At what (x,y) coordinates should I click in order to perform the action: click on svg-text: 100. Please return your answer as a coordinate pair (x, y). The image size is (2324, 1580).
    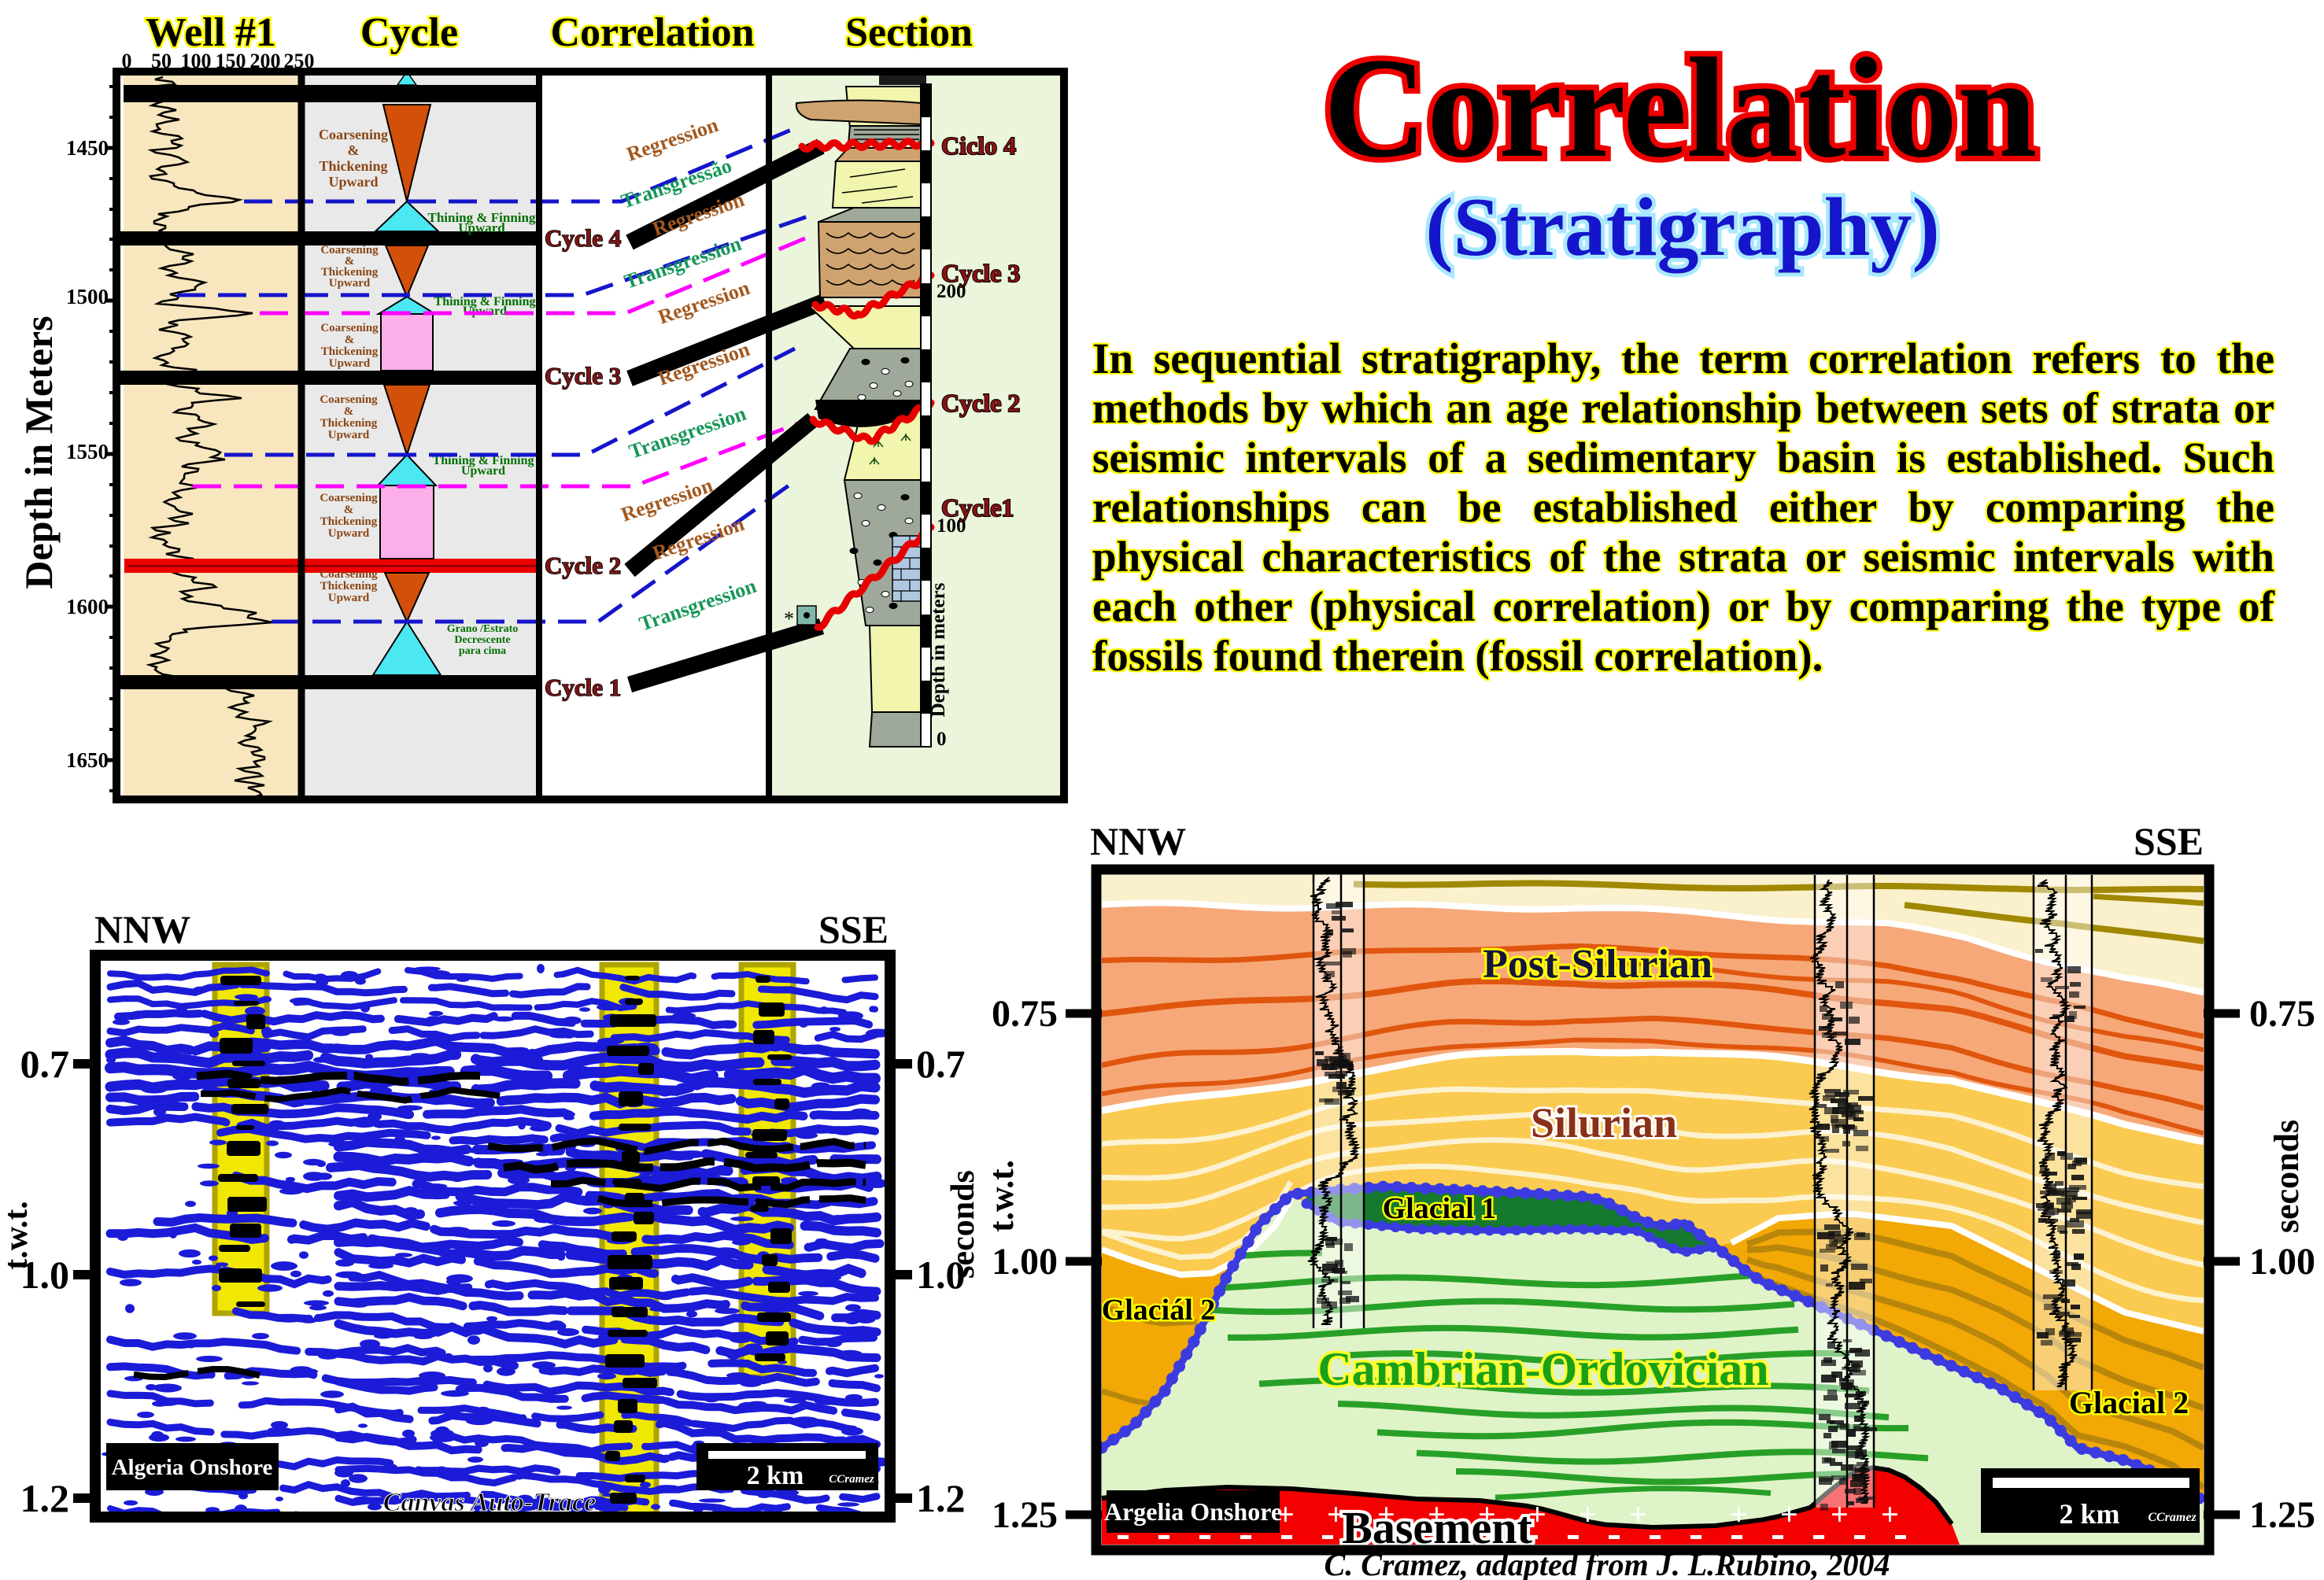
    Looking at the image, I should click on (951, 526).